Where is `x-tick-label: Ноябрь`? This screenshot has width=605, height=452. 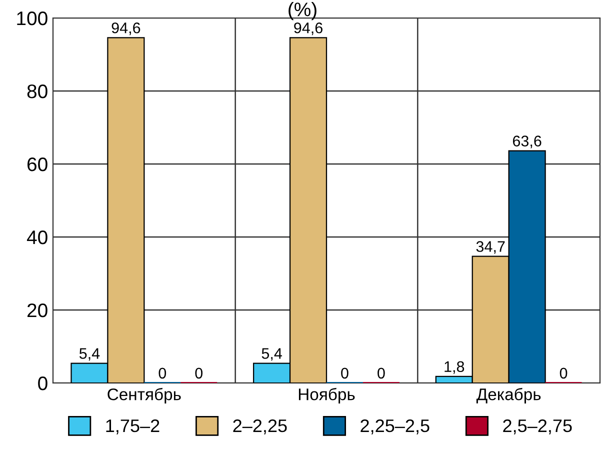 x-tick-label: Ноябрь is located at coordinates (326, 396).